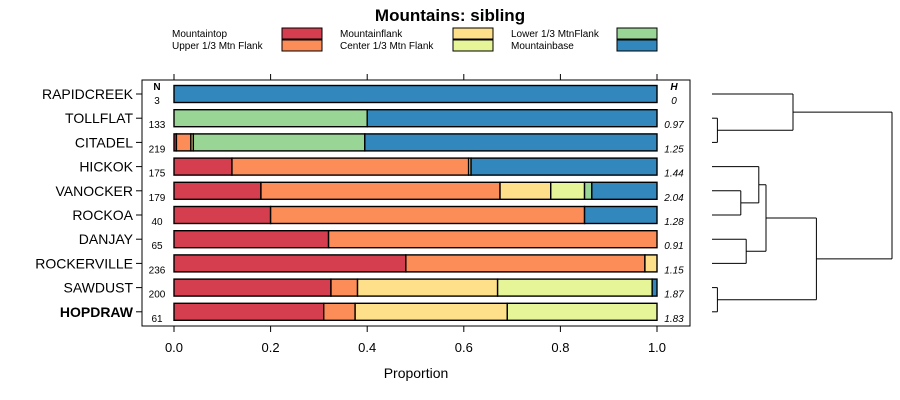 The image size is (900, 400). I want to click on h-value: 0, so click(674, 101).